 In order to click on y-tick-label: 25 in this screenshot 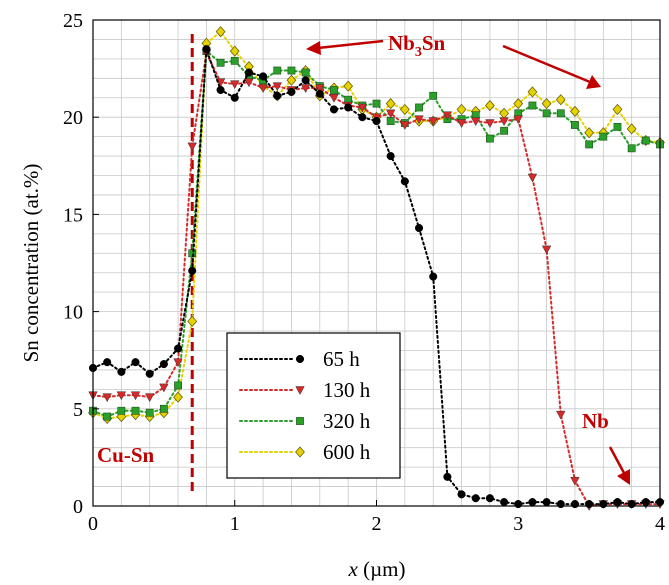, I will do `click(73, 21)`.